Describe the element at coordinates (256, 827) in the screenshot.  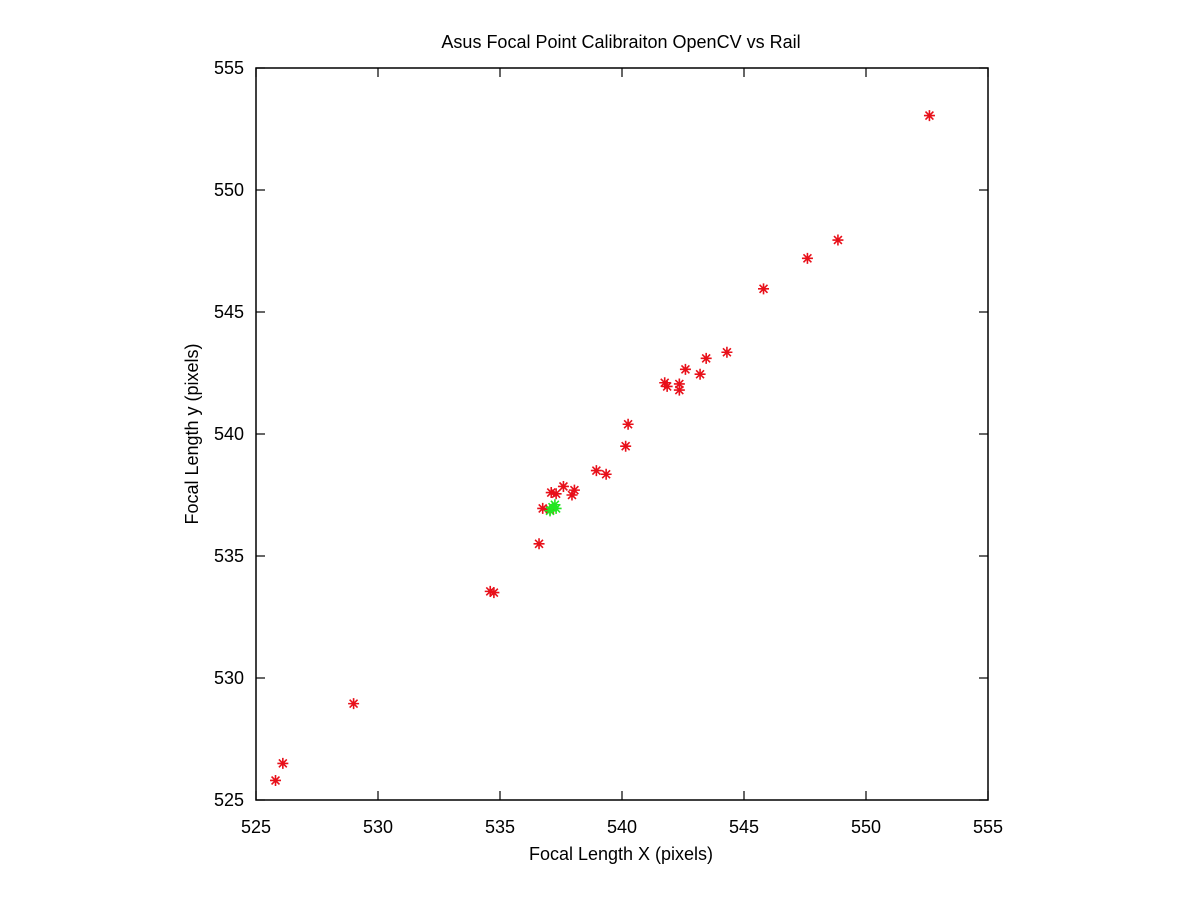
I see `x-tick-label: 525` at that location.